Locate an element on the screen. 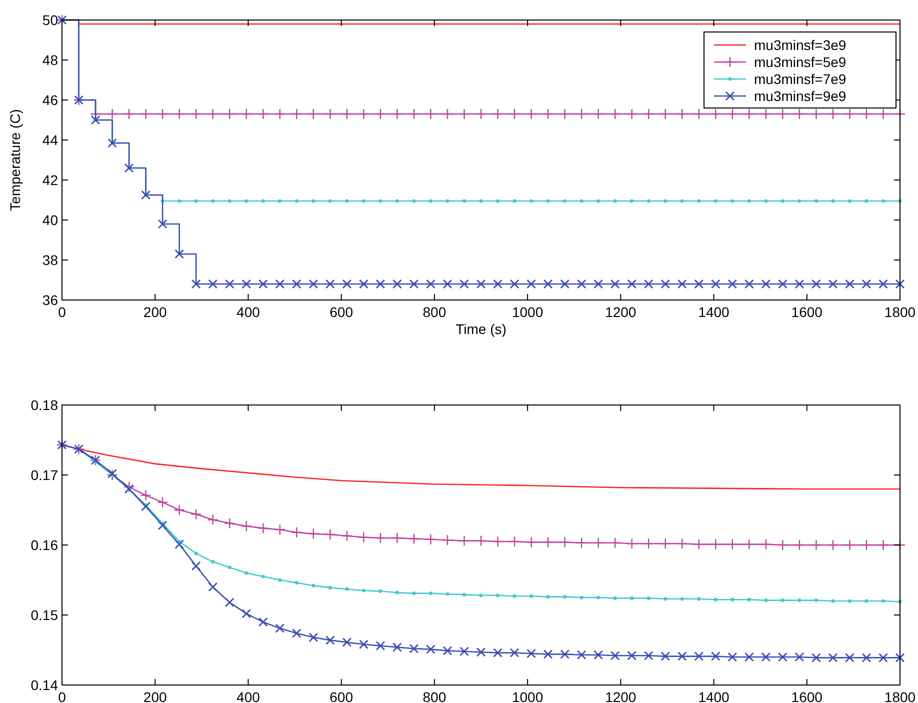  x-axis-title: Time (s) is located at coordinates (481, 329).